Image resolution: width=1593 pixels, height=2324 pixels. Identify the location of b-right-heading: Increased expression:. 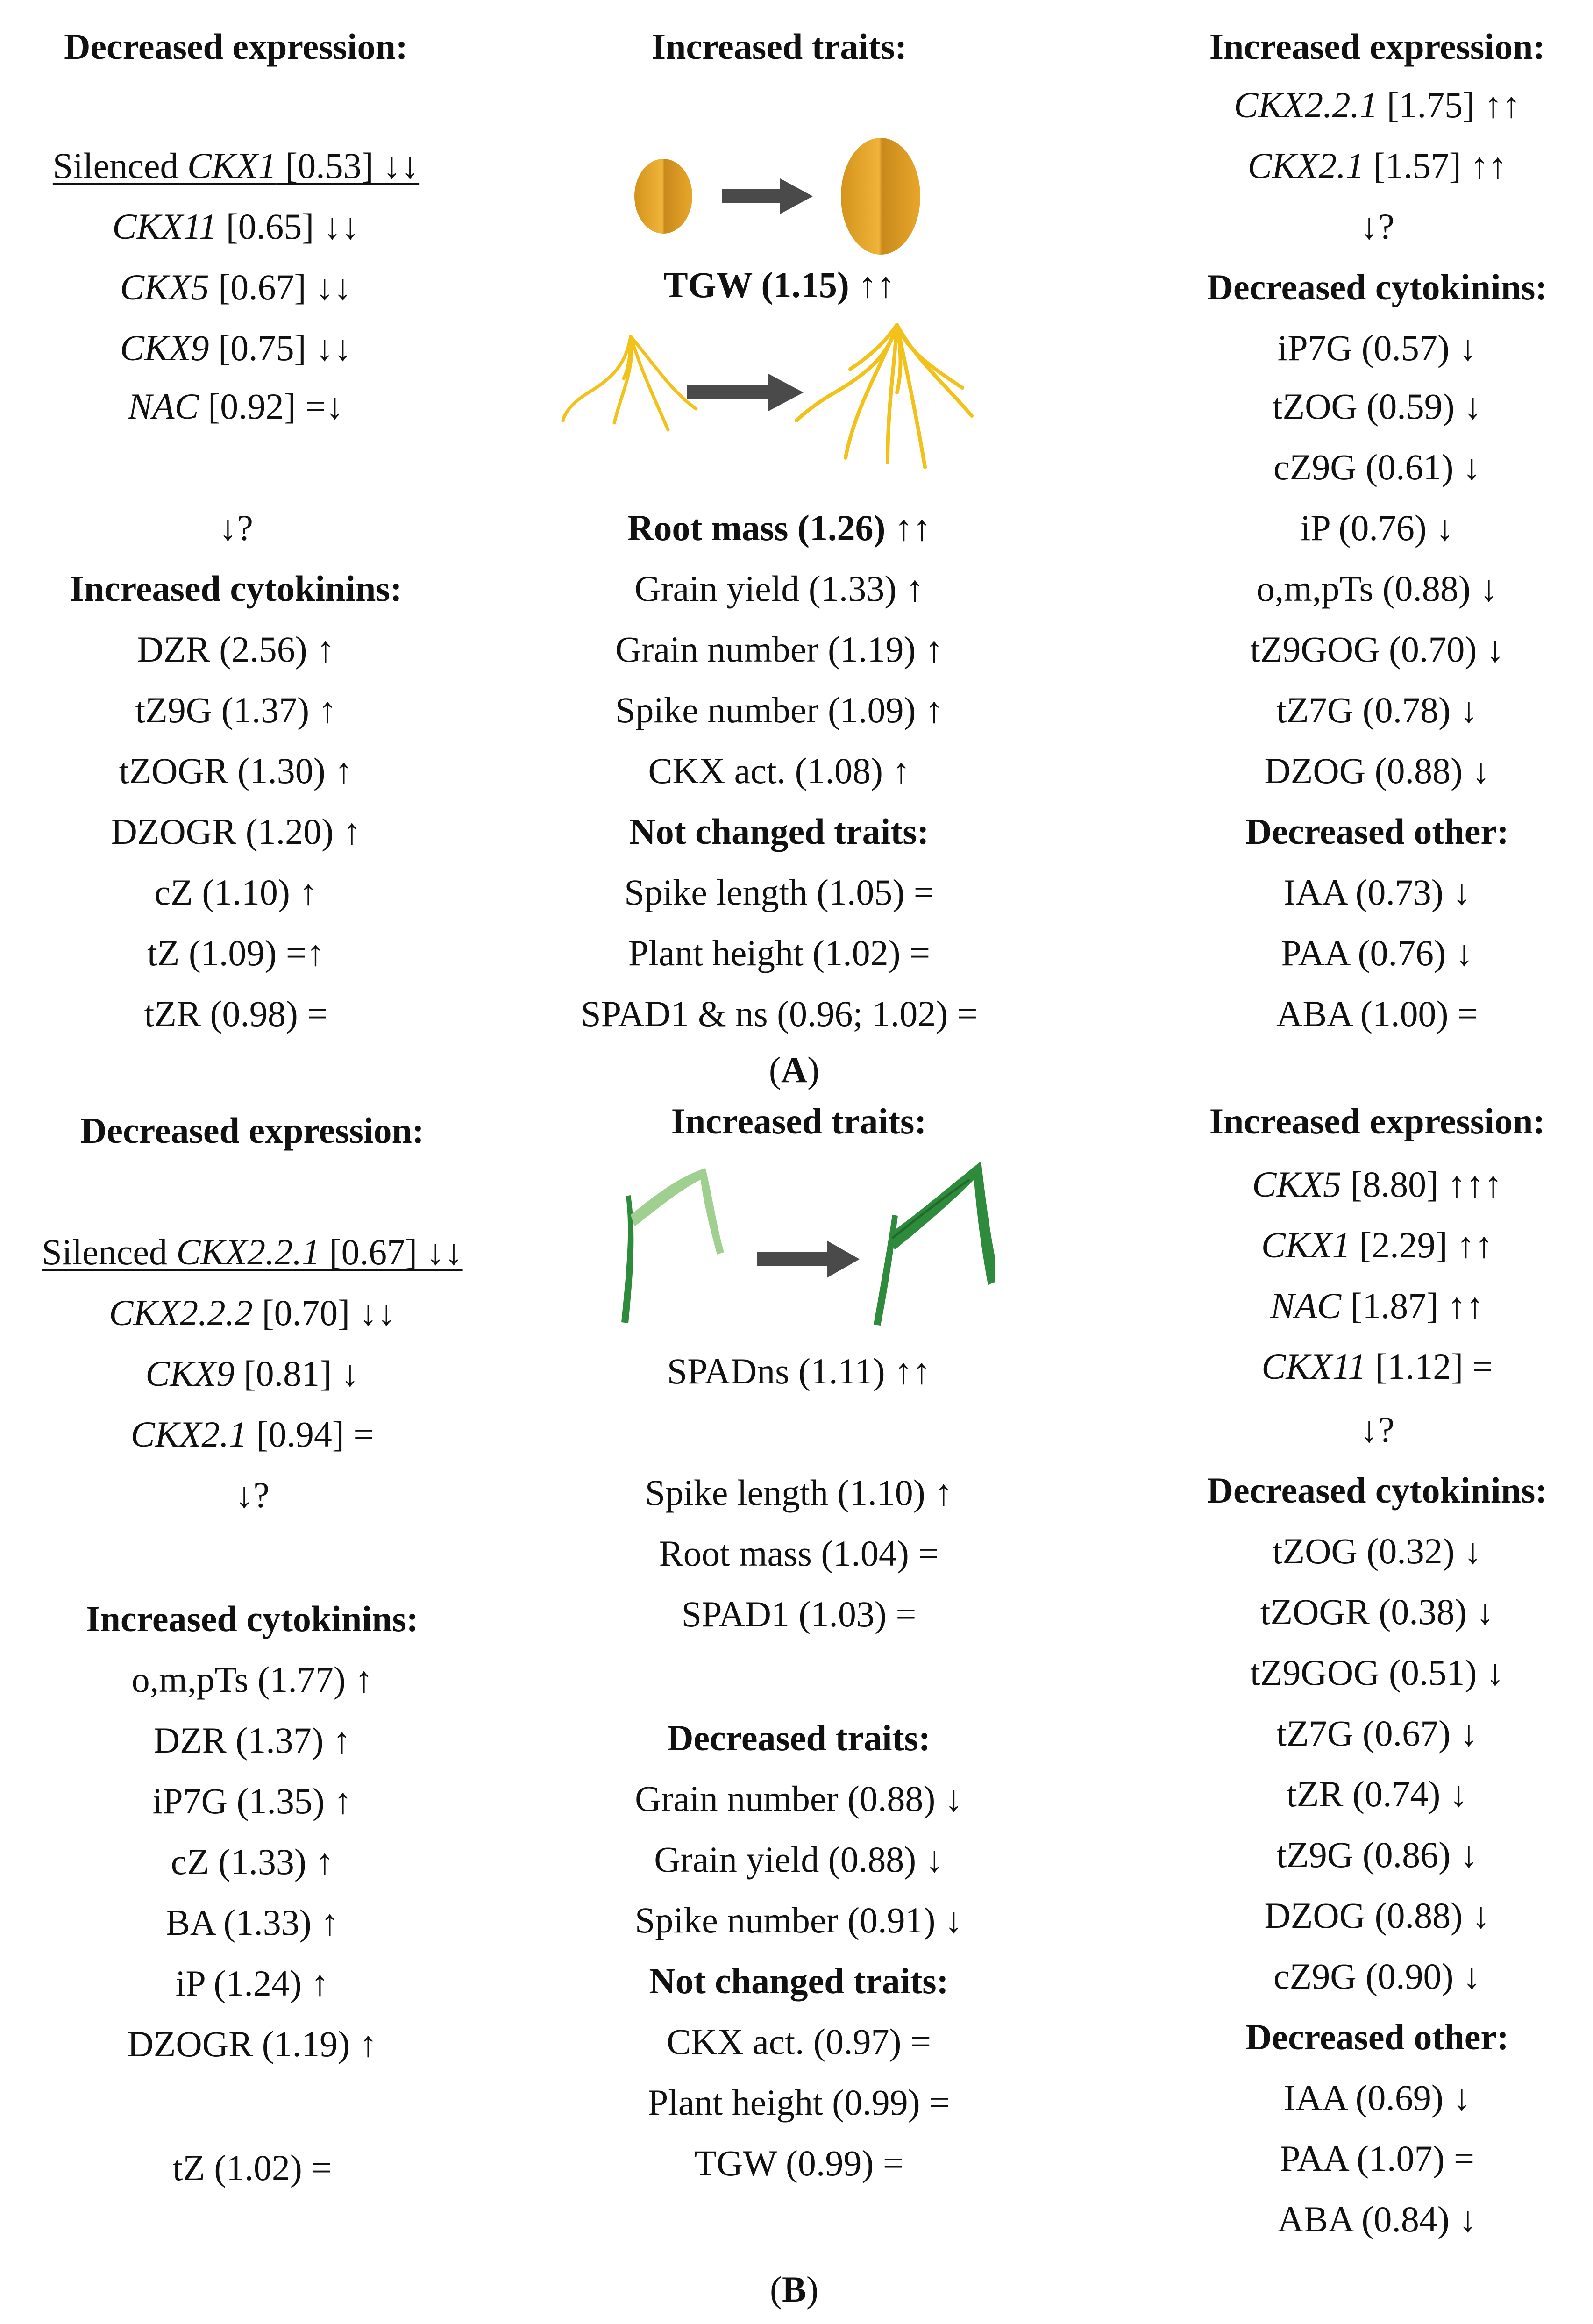
(1377, 1121).